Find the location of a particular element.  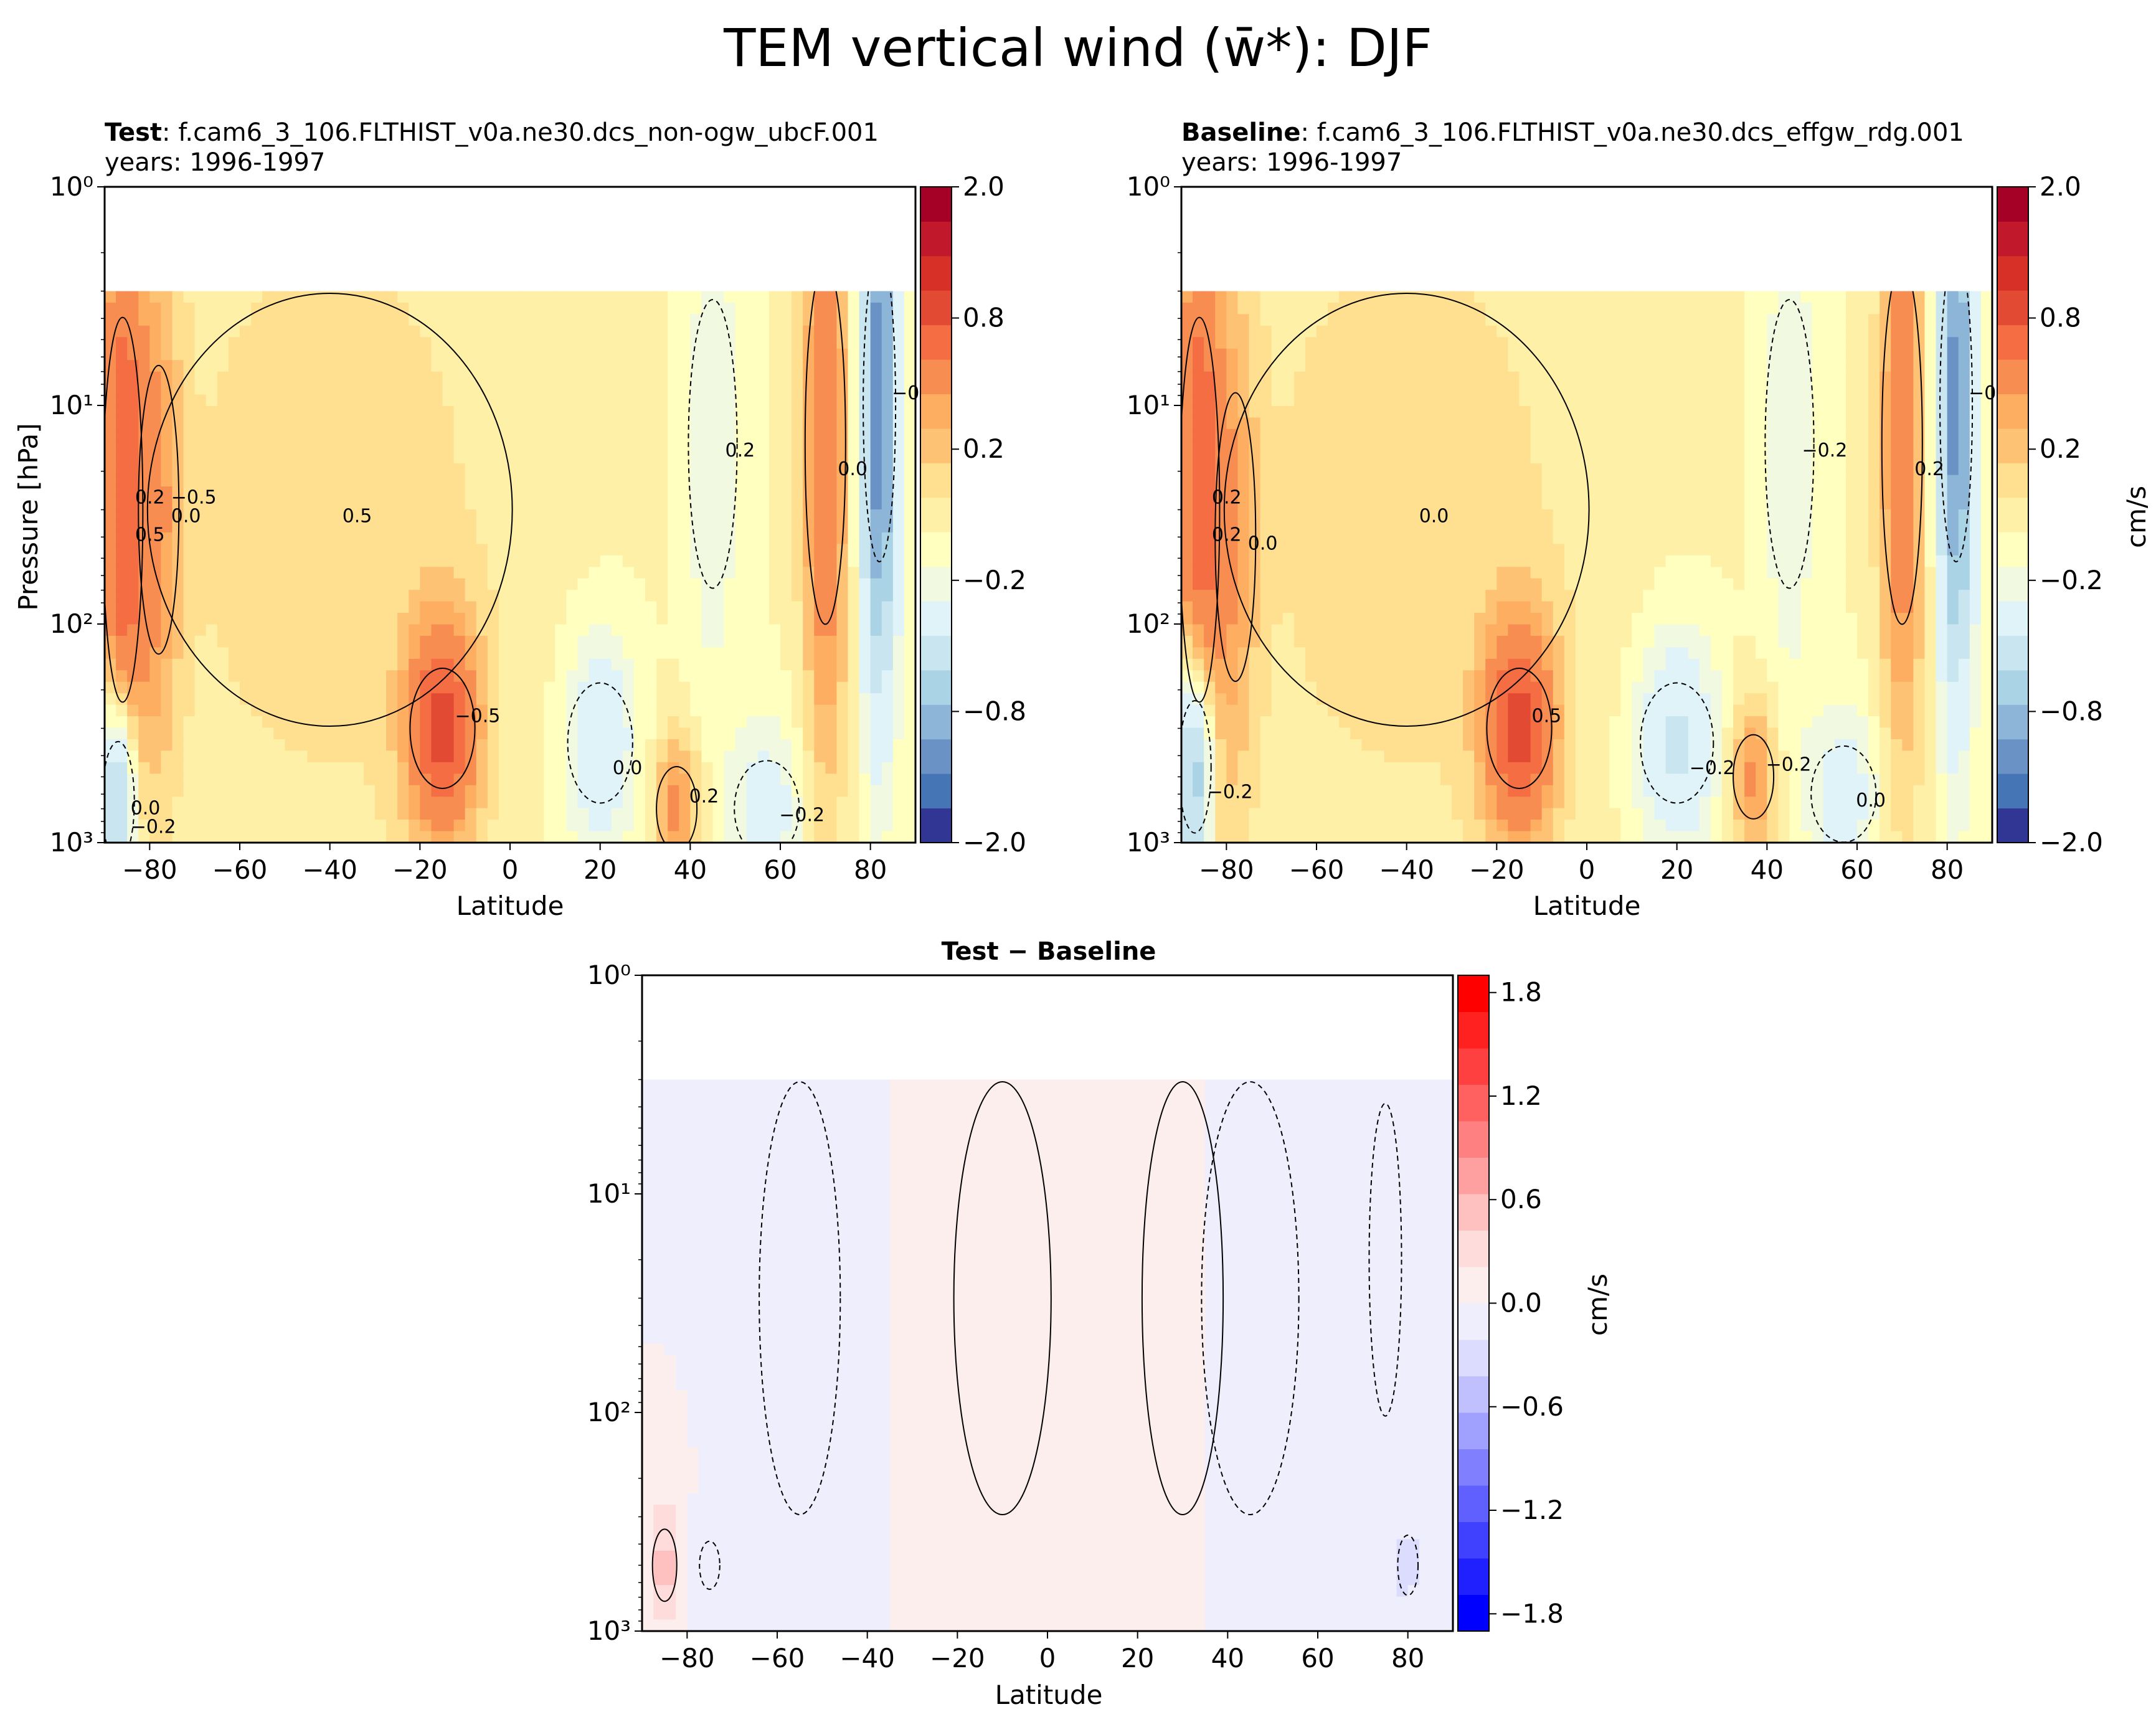

panel-test-title-bold: Test is located at coordinates (133, 132).